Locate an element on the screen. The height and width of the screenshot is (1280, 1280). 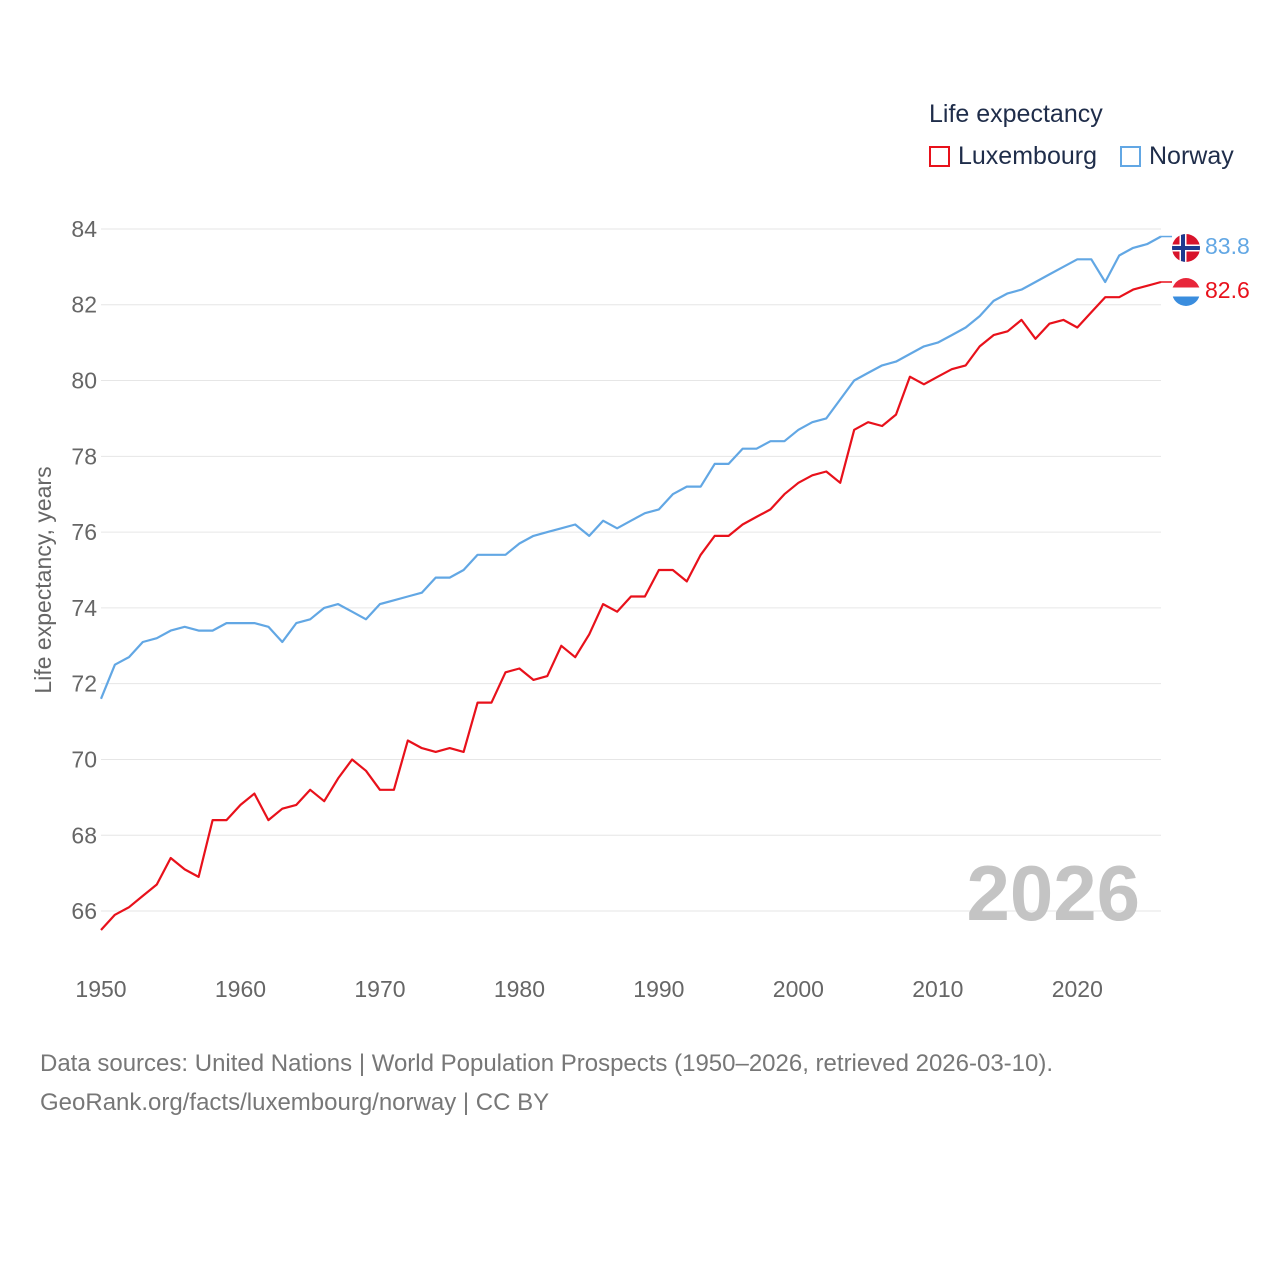
y-tick-label: 66 is located at coordinates (84, 911).